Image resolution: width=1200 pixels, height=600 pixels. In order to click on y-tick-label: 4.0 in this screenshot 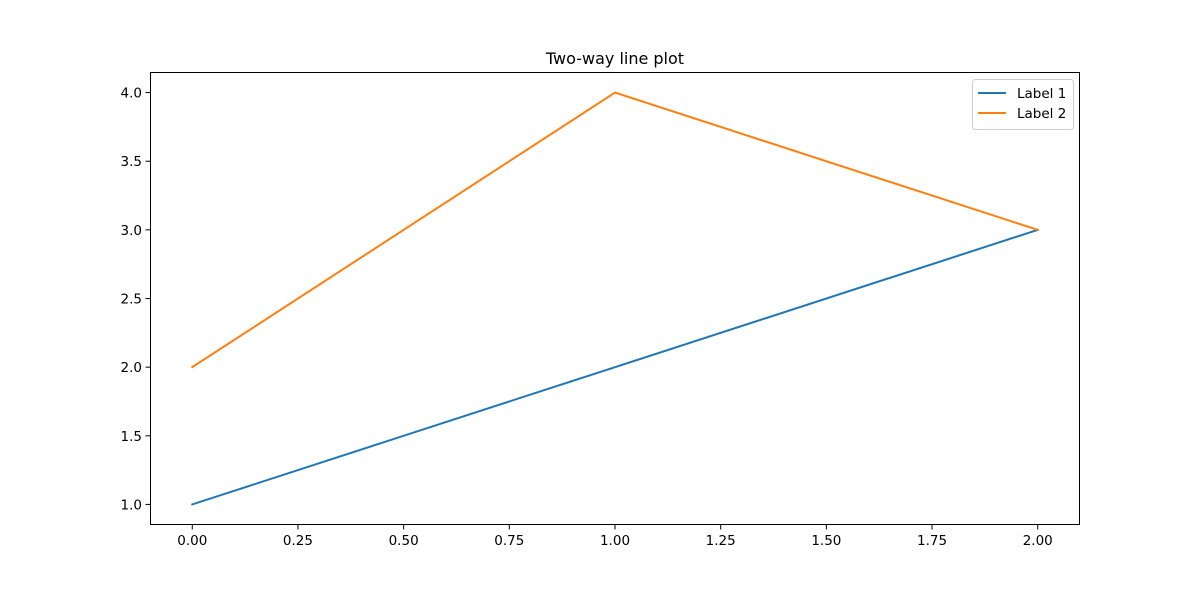, I will do `click(131, 94)`.